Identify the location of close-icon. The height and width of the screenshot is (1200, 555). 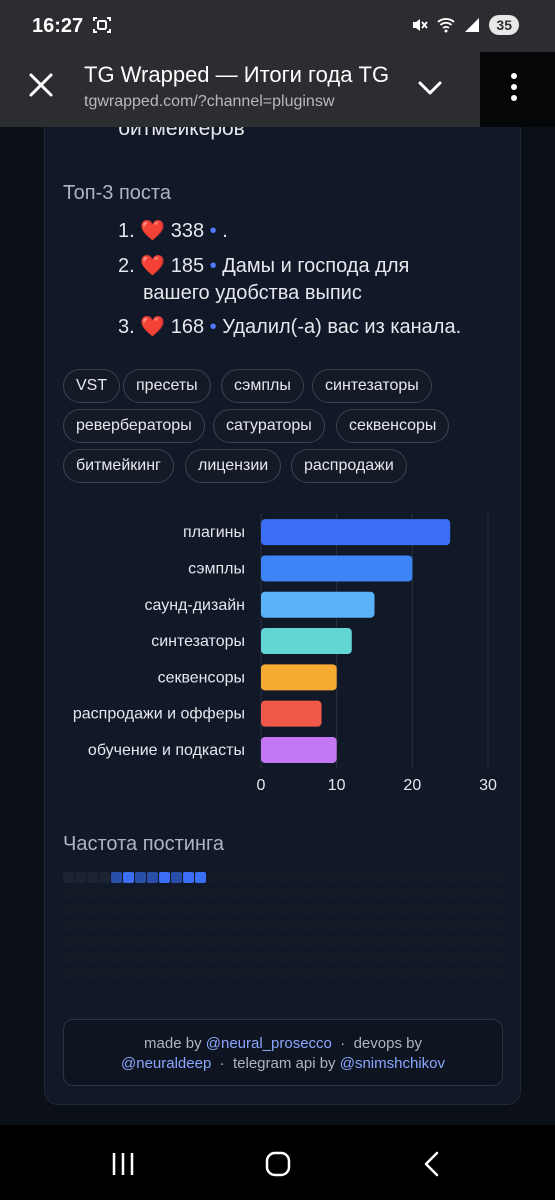
(41, 85).